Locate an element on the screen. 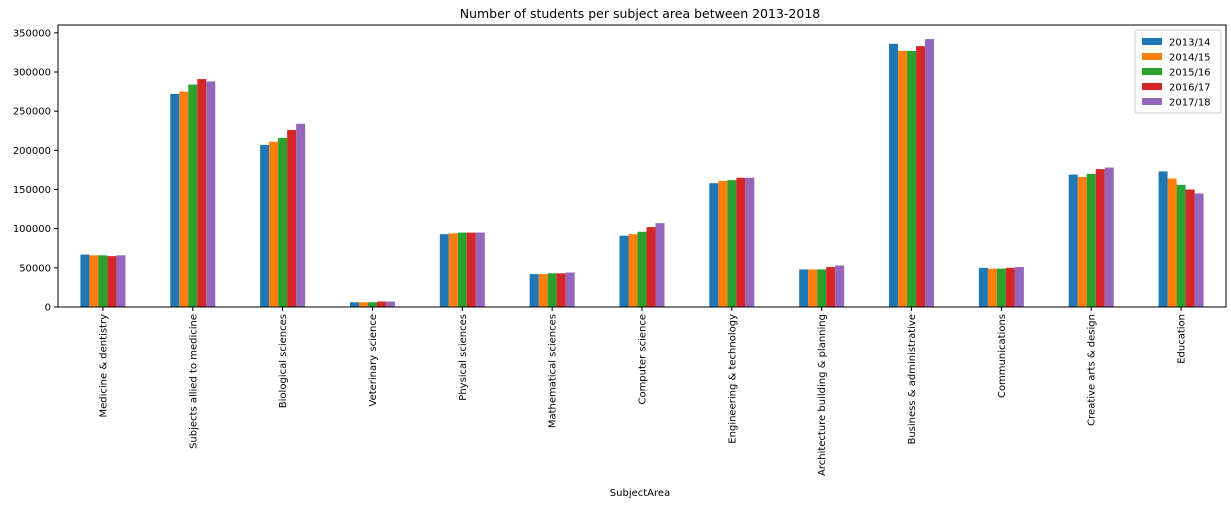 The image size is (1231, 518). legend: 2013/14 2014/15 2015/16 2016/17 2017/18 is located at coordinates (1178, 71).